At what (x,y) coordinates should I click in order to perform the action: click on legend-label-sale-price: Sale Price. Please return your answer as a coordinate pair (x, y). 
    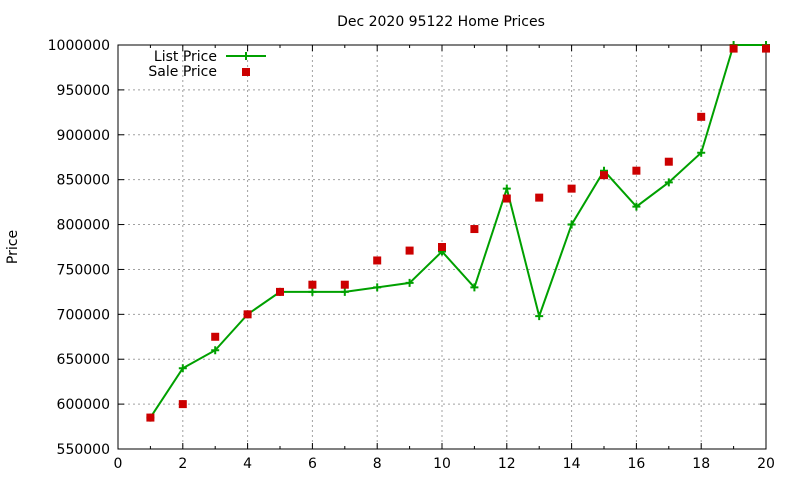
    Looking at the image, I should click on (182, 72).